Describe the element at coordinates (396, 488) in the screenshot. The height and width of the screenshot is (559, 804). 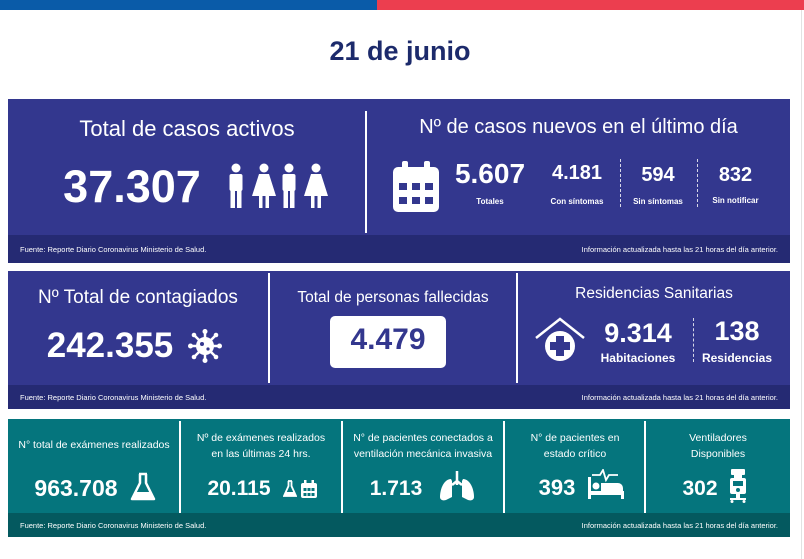
I see `ventilacion-value: 1.713` at that location.